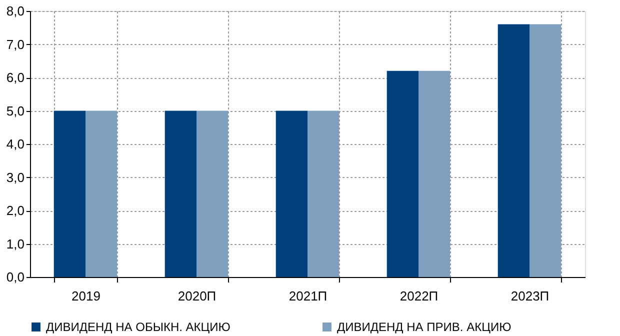  I want to click on x-tick-label: 2023П, so click(530, 296).